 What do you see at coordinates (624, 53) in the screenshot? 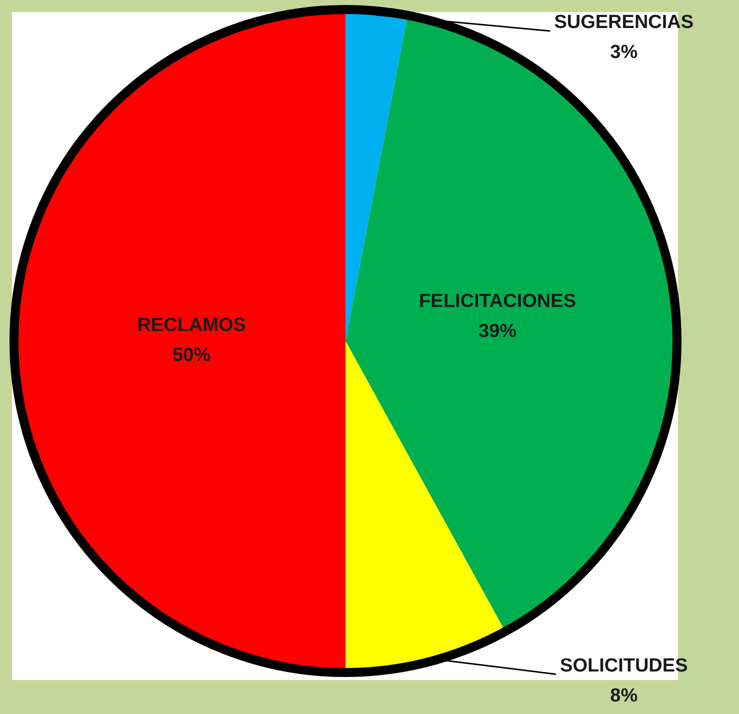
I see `data-label: 3%` at bounding box center [624, 53].